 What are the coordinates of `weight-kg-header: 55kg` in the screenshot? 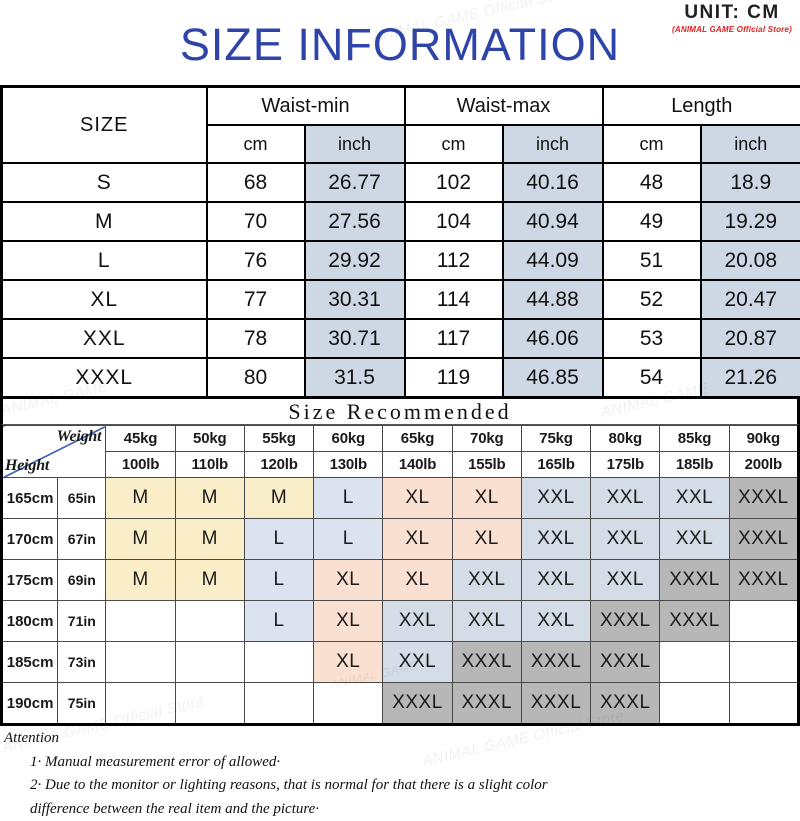 It's located at (278, 439).